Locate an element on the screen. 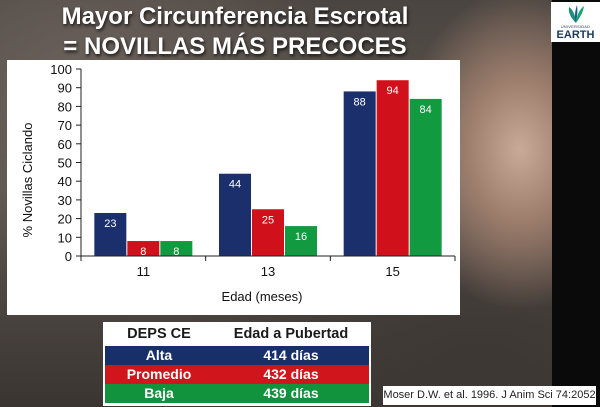  bar-data-label: 84 is located at coordinates (426, 110).